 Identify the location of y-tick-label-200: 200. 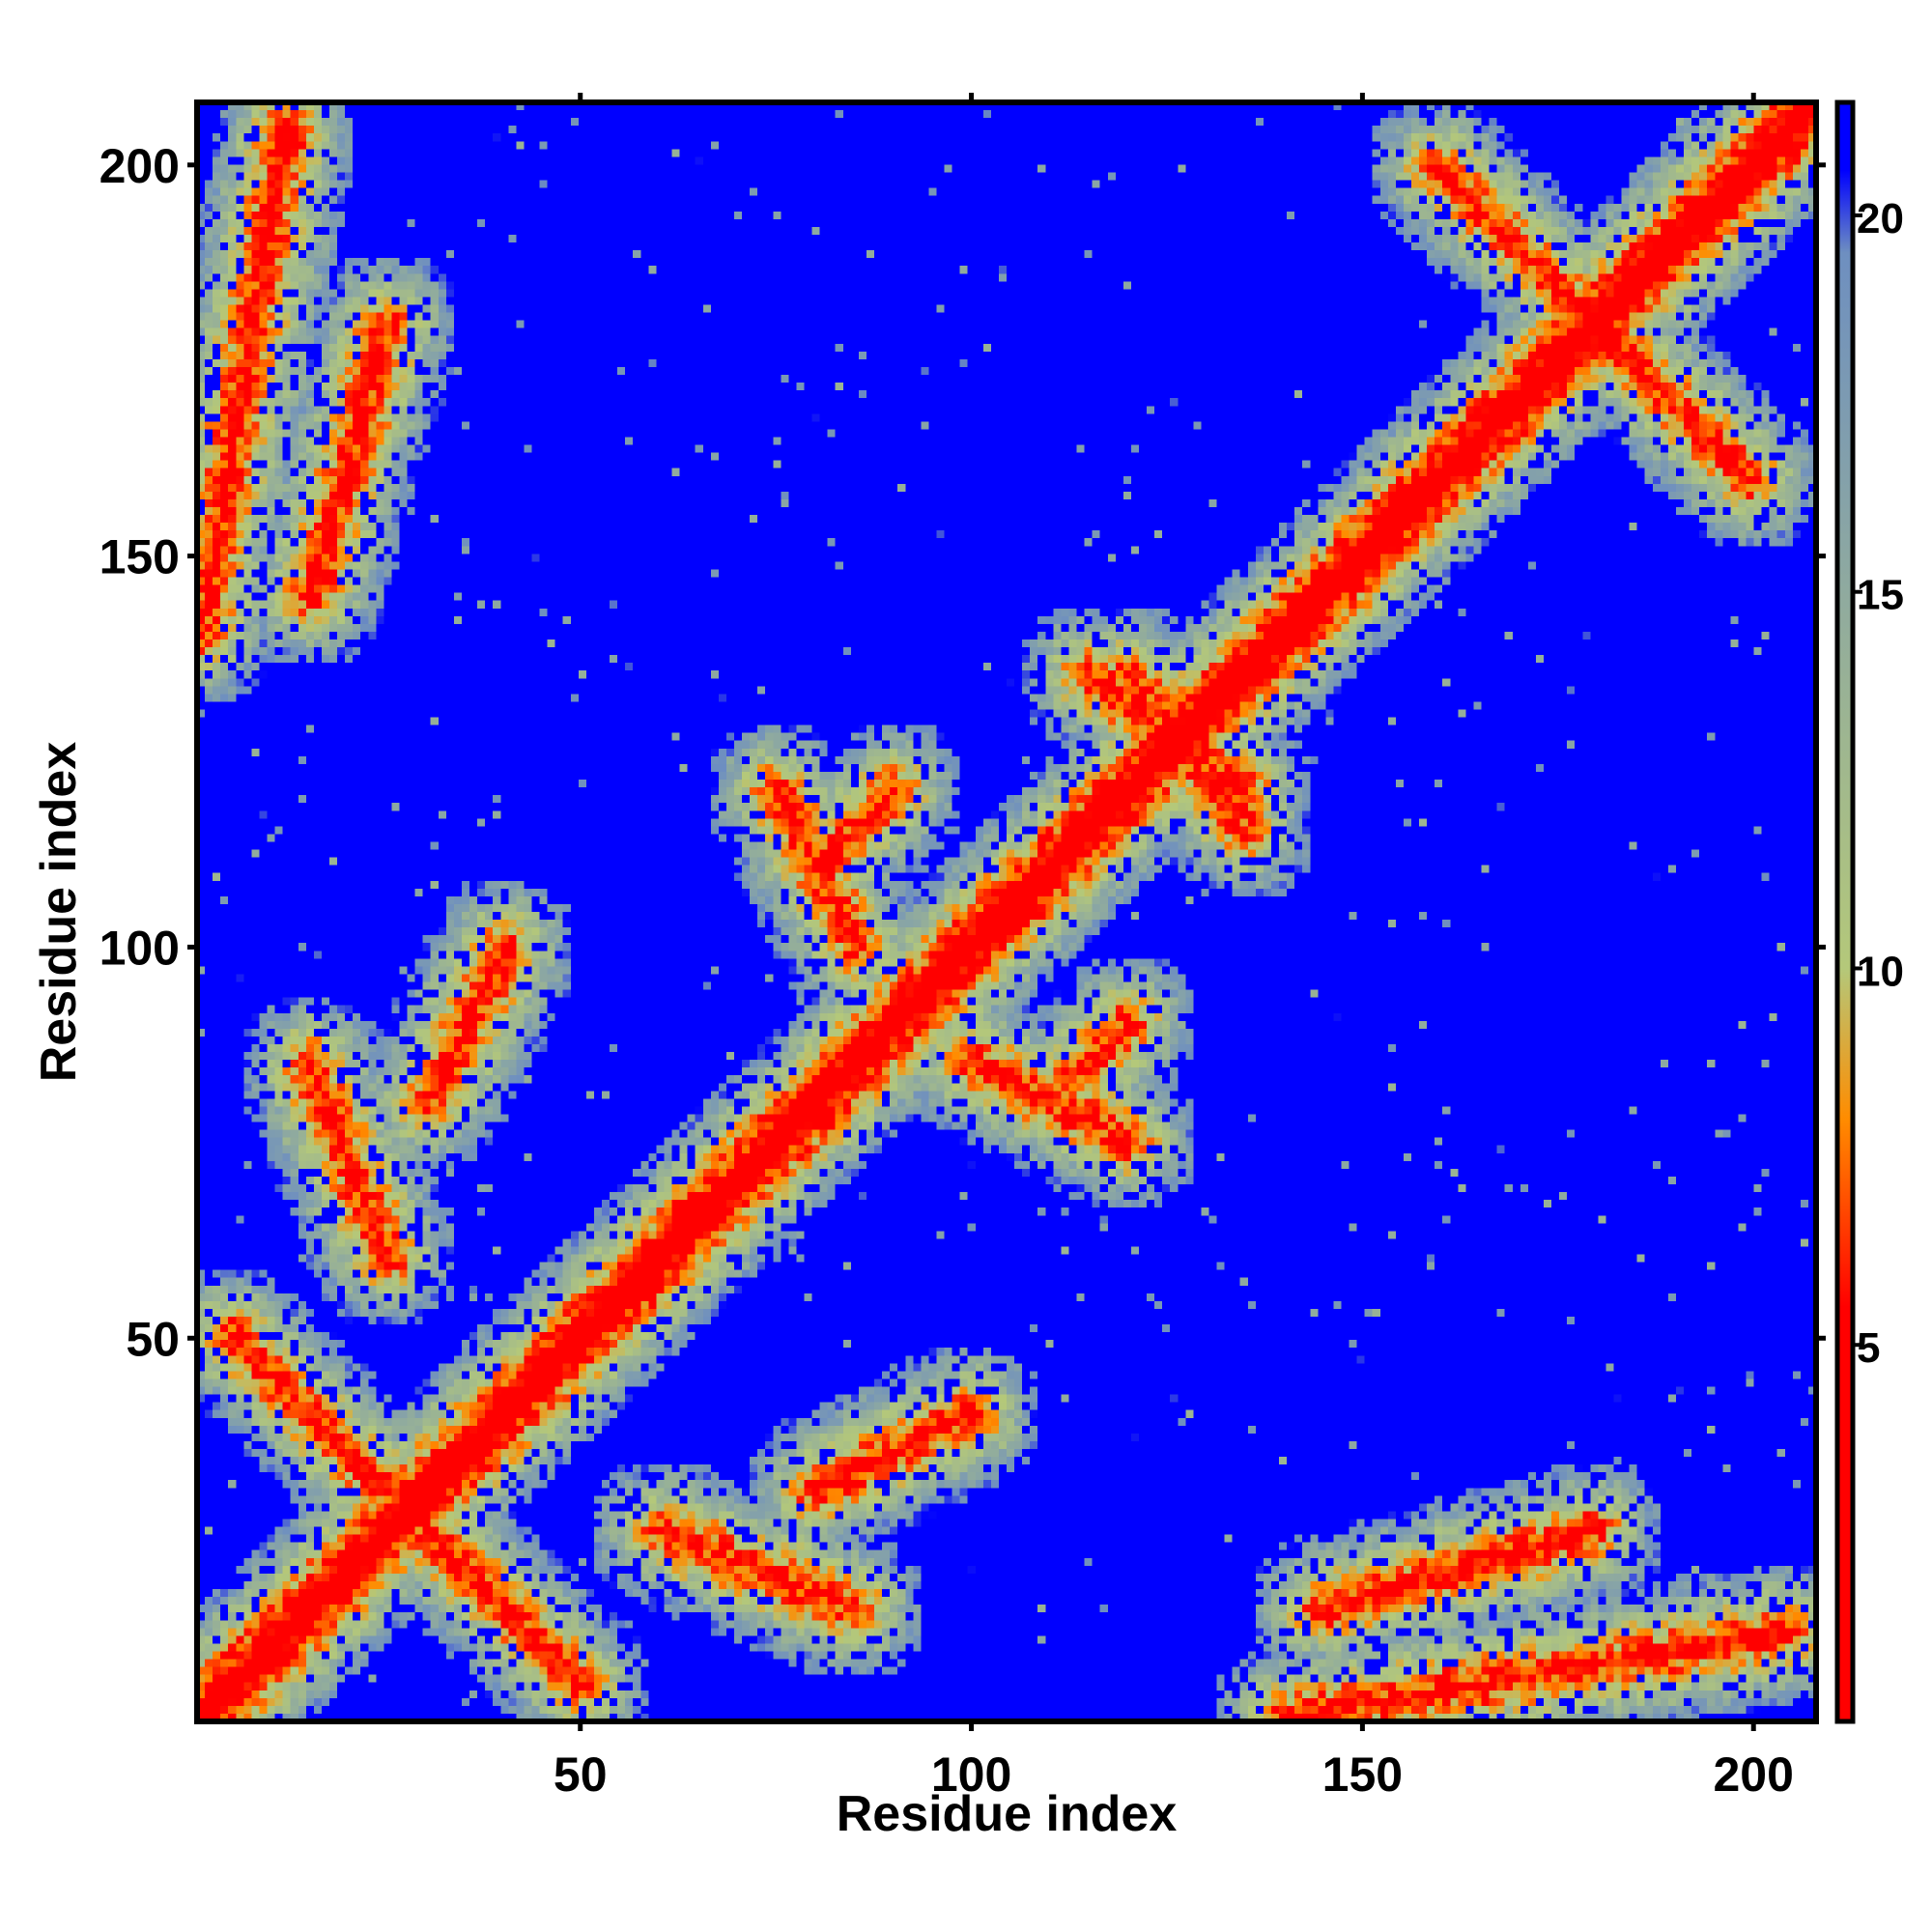
(139, 166).